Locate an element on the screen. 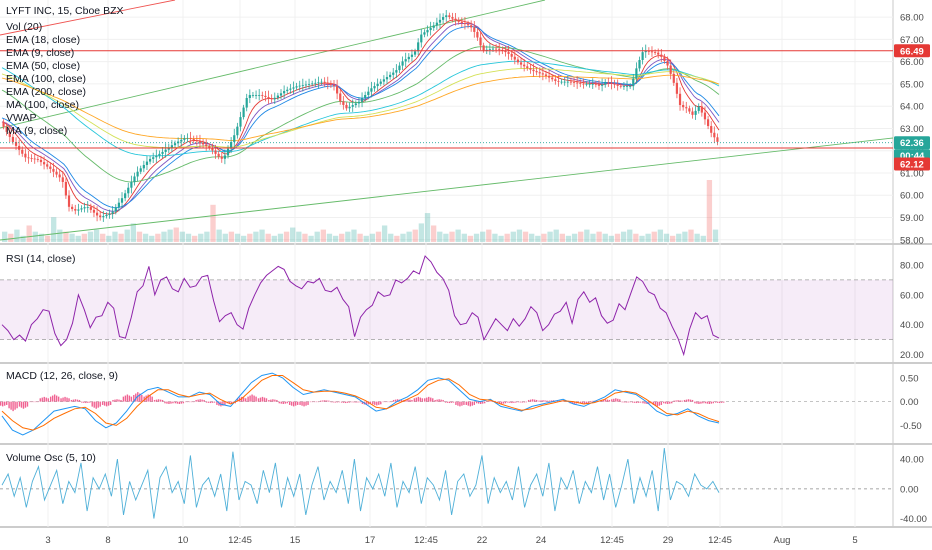 This screenshot has width=932, height=550. macd-axis: 0.50 0.00 -0.50 is located at coordinates (911, 402).